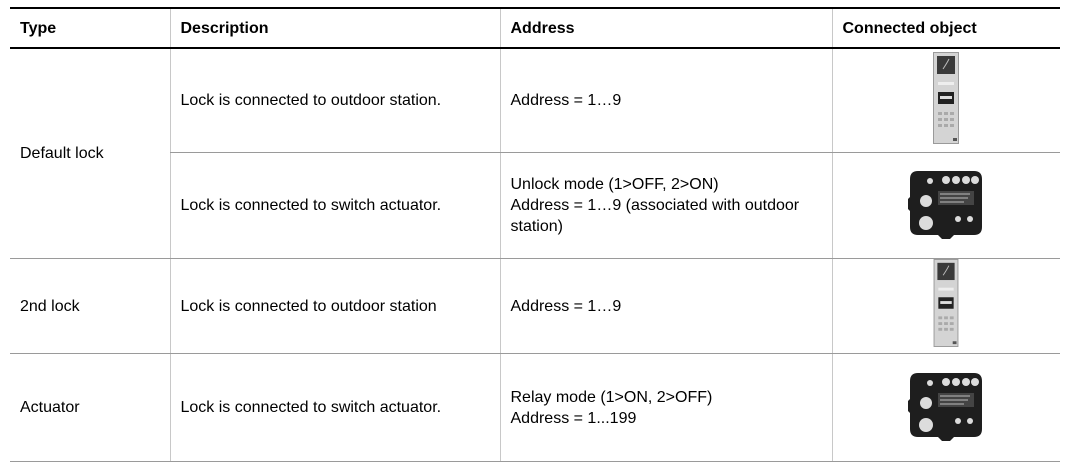 This screenshot has width=1067, height=470. Describe the element at coordinates (90, 28) in the screenshot. I see `header-cell: Type` at that location.